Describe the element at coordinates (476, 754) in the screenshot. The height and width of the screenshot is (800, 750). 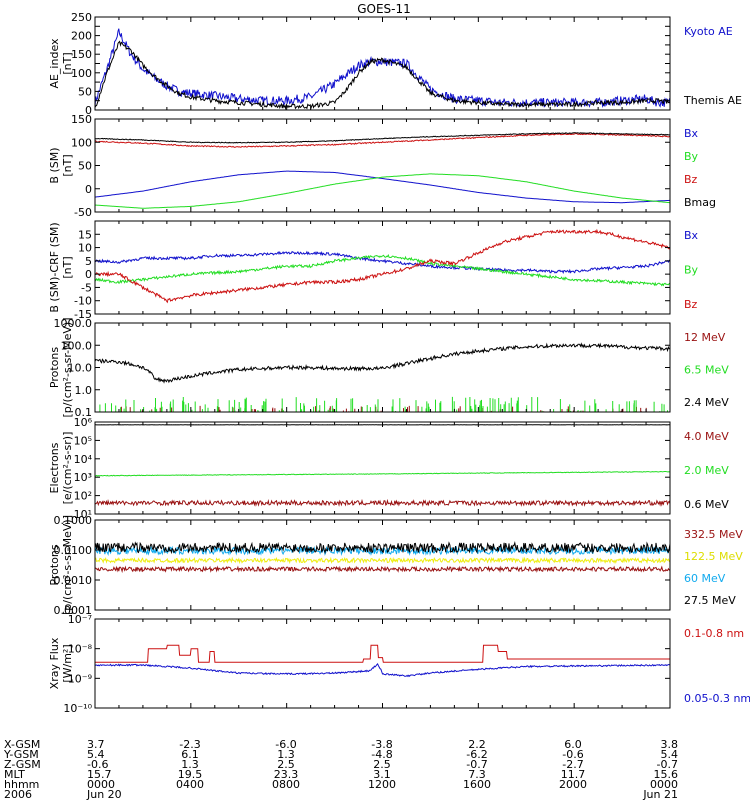
I see `orbit-cell: -6.2` at that location.